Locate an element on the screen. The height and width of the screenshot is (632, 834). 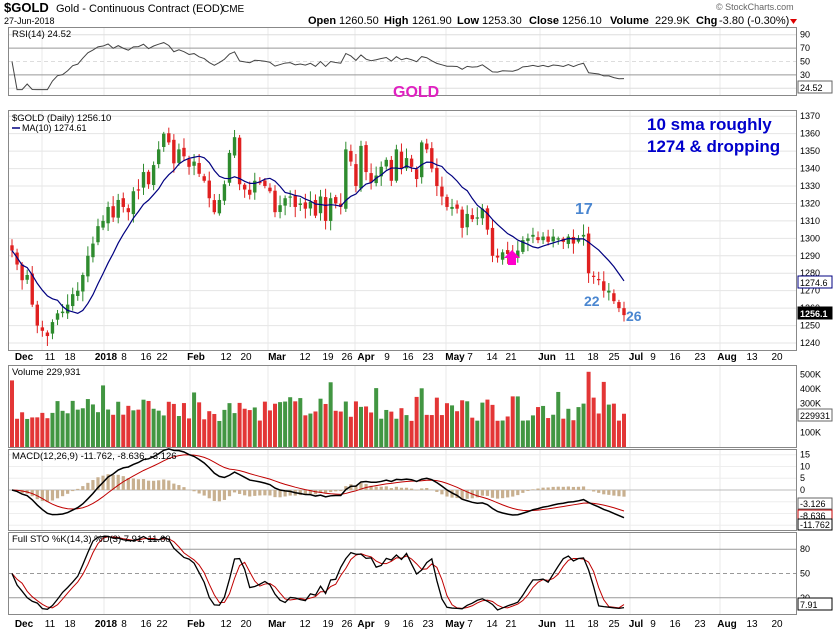
x-tick-label: 19 is located at coordinates (328, 624).